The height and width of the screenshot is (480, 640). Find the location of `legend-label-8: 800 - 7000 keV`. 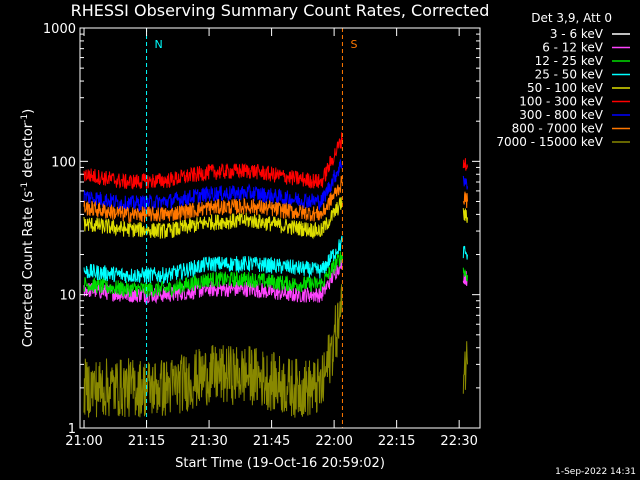

legend-label-8: 800 - 7000 keV is located at coordinates (558, 129).